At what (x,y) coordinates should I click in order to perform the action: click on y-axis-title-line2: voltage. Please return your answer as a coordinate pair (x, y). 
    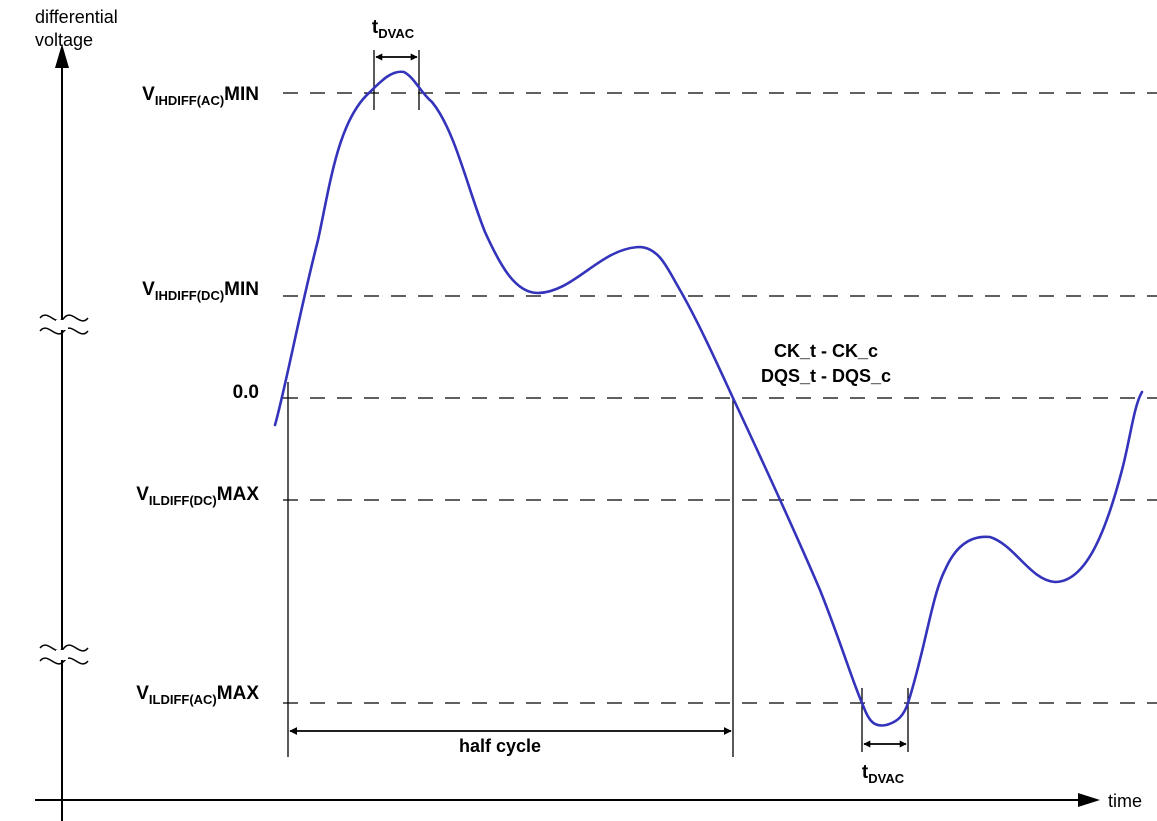
    Looking at the image, I should click on (64, 40).